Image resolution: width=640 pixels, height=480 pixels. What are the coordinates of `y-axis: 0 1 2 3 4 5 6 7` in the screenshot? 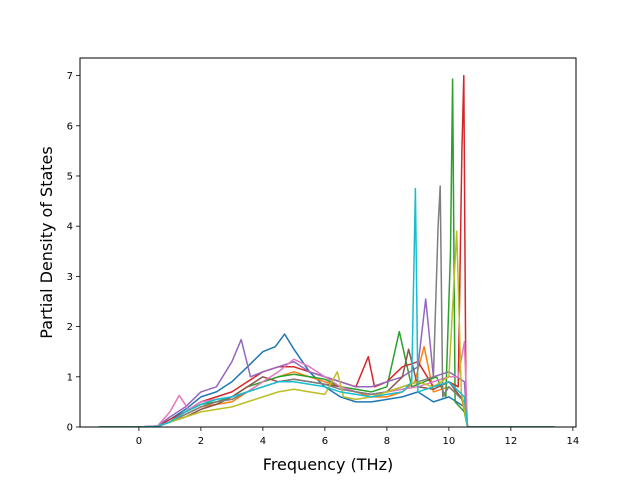 It's located at (73, 252).